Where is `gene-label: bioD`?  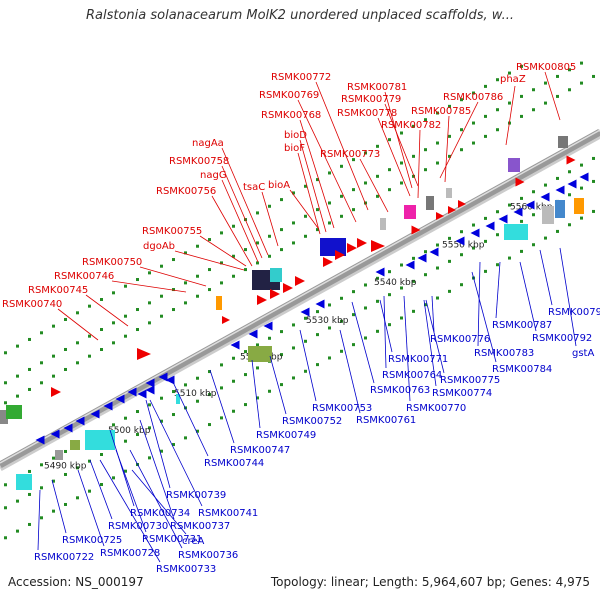
gene-label: bioD is located at coordinates (295, 135).